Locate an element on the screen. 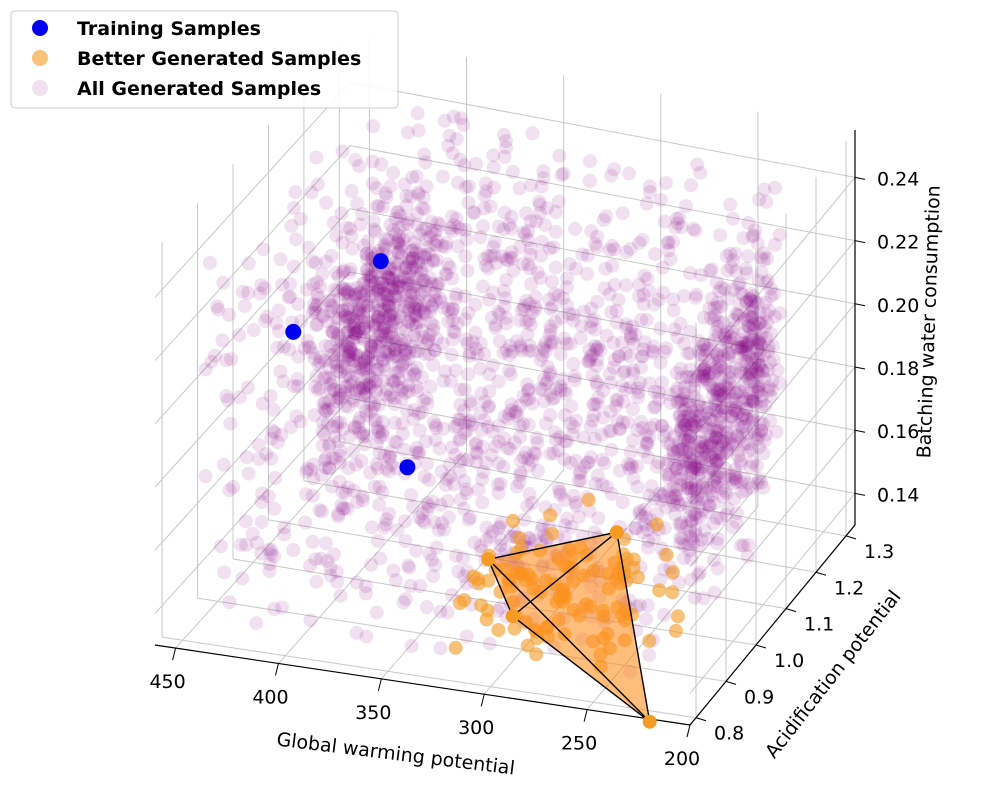  hull-edge is located at coordinates (565, 574).